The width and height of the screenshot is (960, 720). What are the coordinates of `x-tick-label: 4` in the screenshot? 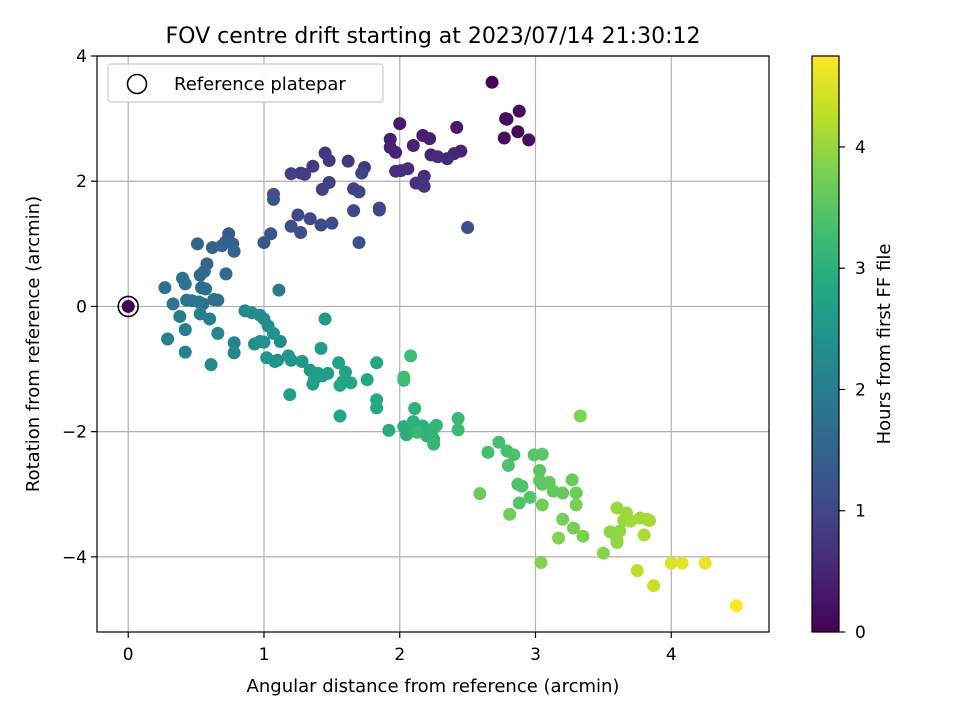 It's located at (671, 655).